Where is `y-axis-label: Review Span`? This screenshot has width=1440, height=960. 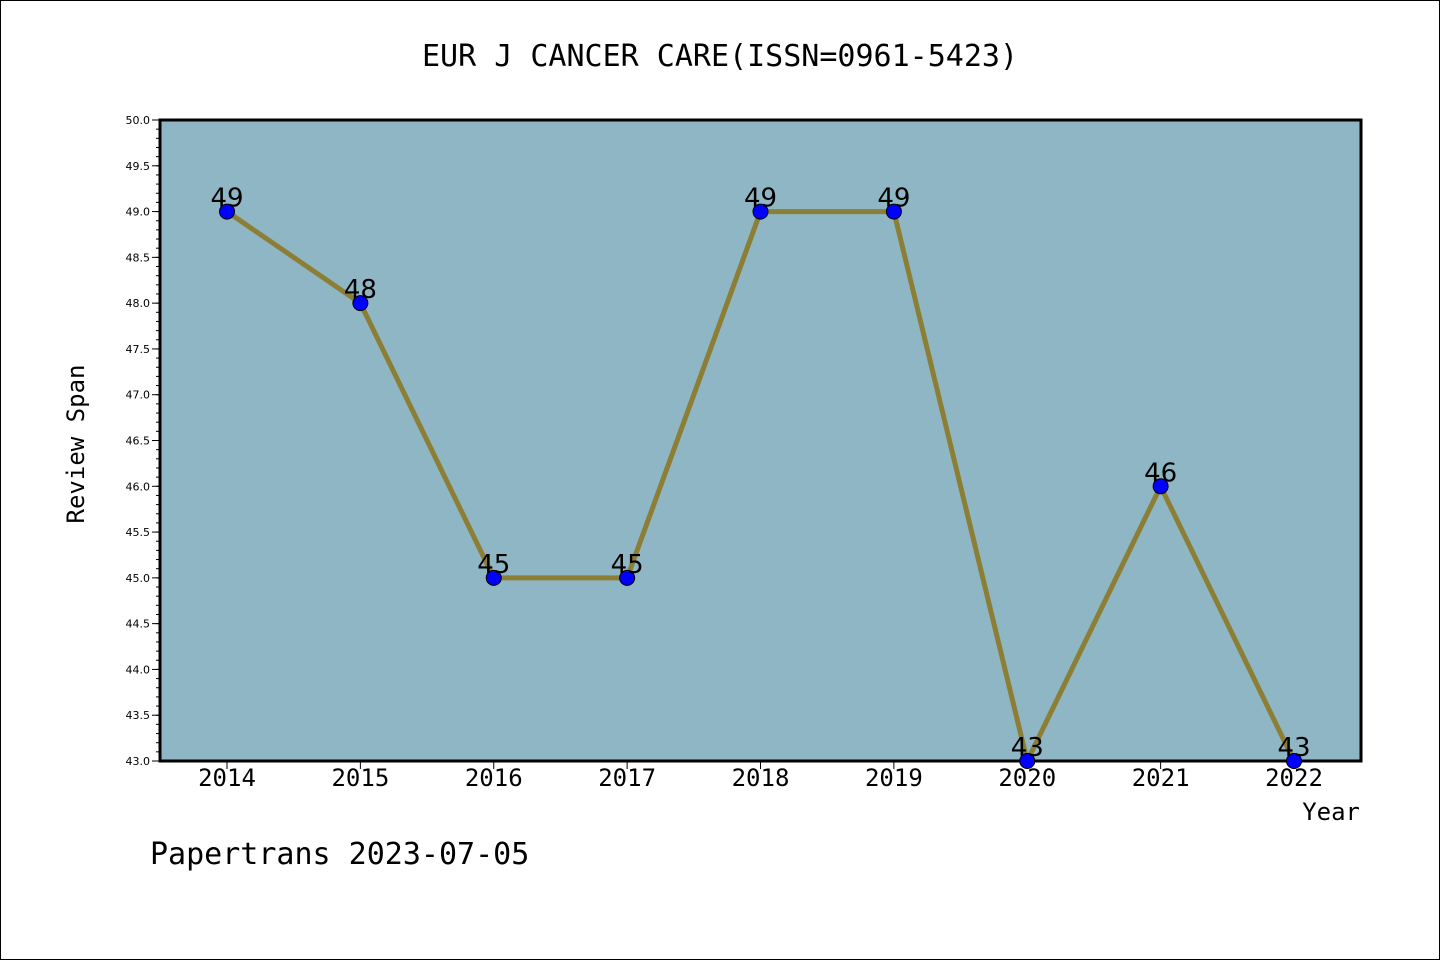
y-axis-label: Review Span is located at coordinates (76, 444).